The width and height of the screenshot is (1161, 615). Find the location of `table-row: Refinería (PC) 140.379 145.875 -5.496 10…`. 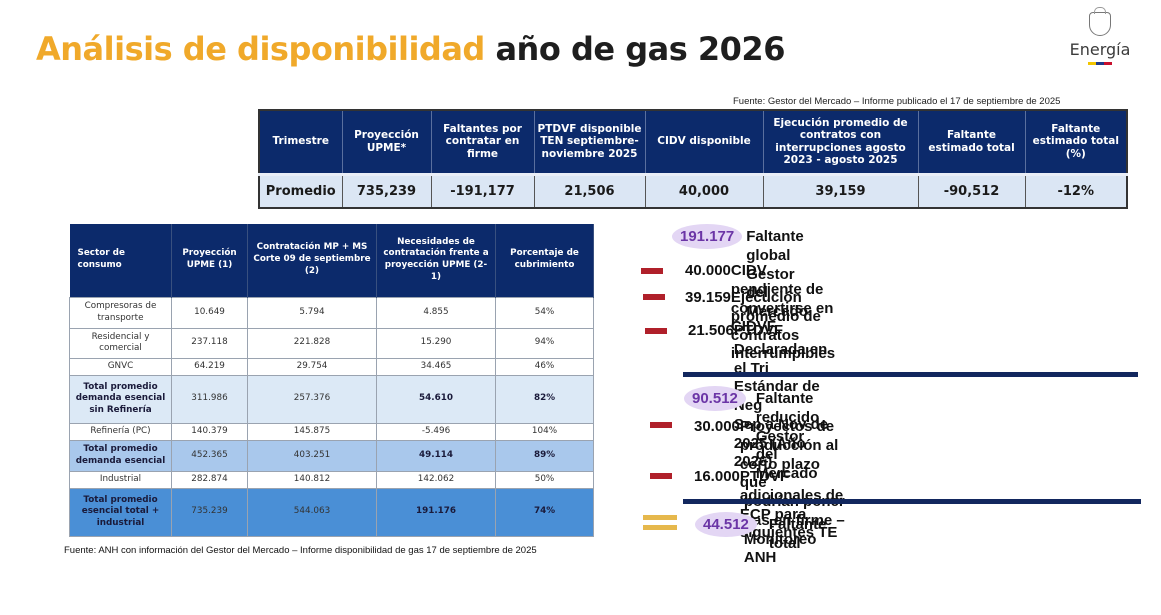

table-row: Refinería (PC) 140.379 145.875 -5.496 10… is located at coordinates (331, 431).